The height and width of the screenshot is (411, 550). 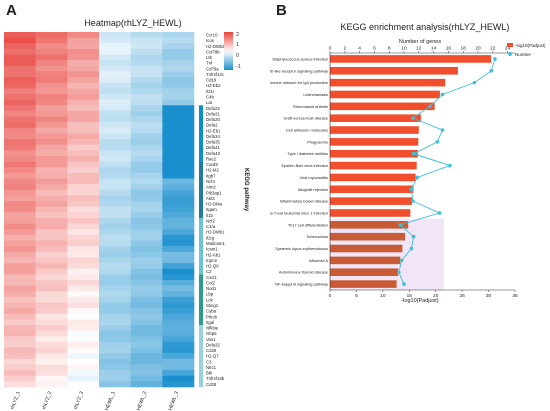 I want to click on gene-label: Prkcb, so click(x=212, y=316).